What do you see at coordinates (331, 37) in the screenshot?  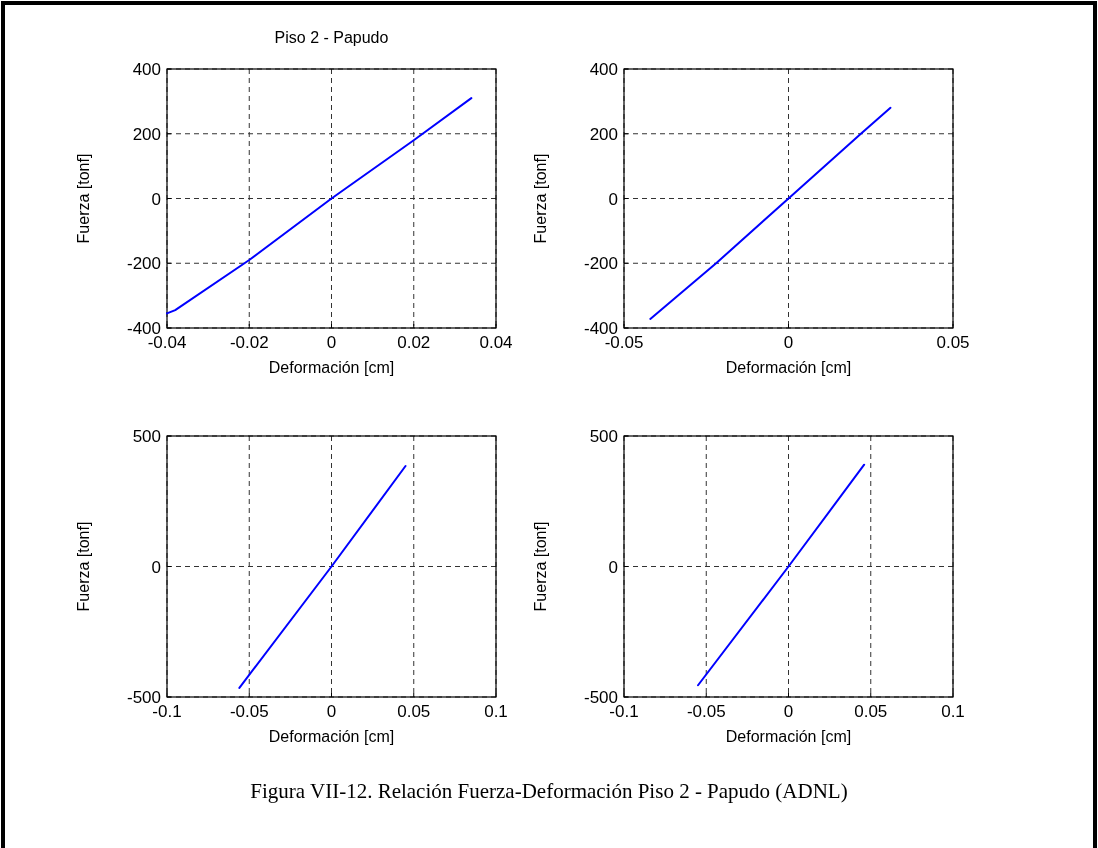 I see `chart-title: Piso 2 - Papudo` at bounding box center [331, 37].